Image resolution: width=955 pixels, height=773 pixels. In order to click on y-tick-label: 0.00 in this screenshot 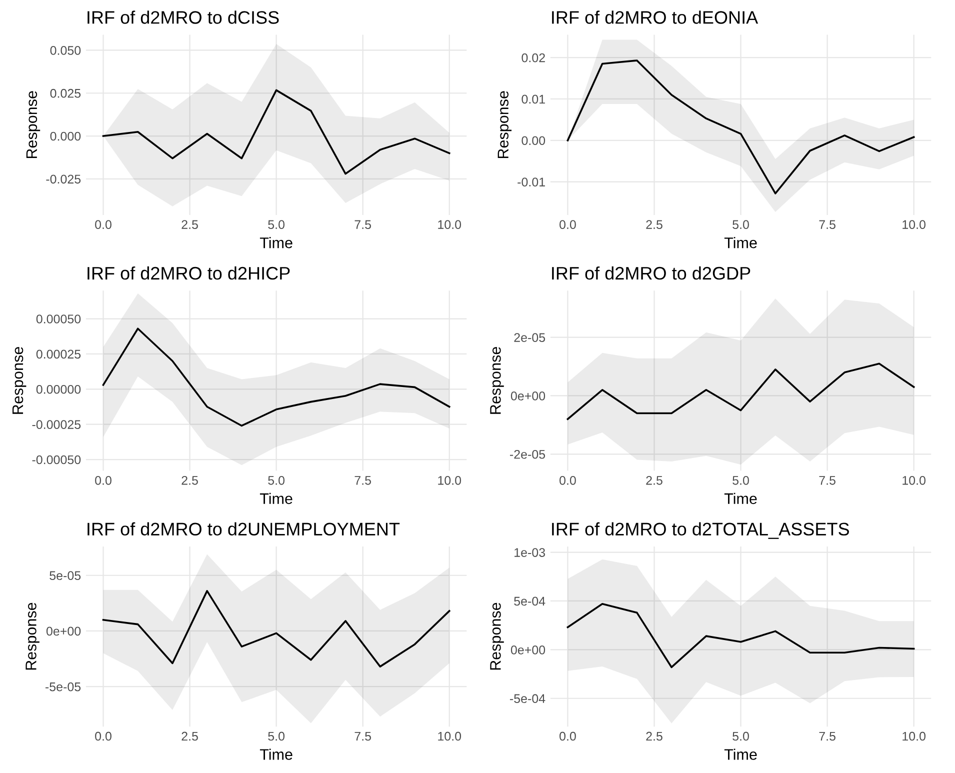, I will do `click(534, 141)`.